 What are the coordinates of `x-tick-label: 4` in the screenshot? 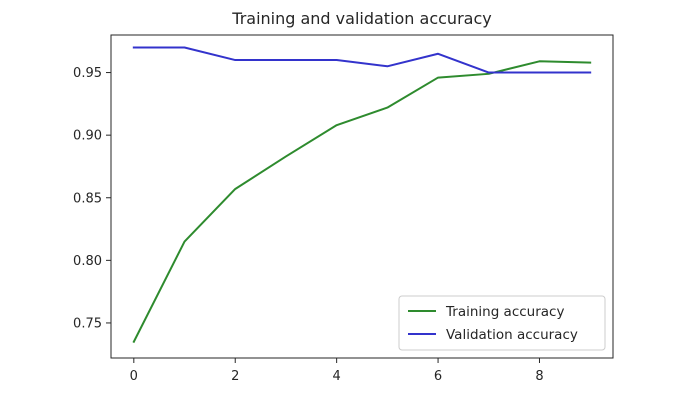 It's located at (337, 376).